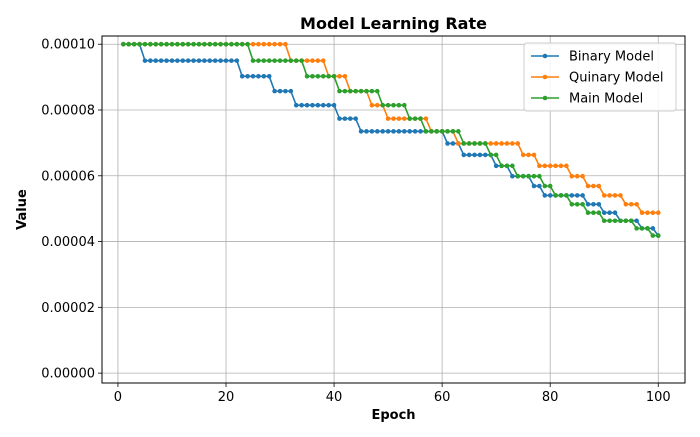 This screenshot has height=437, width=700. What do you see at coordinates (68, 176) in the screenshot?
I see `y-tick-label: 0.00006` at bounding box center [68, 176].